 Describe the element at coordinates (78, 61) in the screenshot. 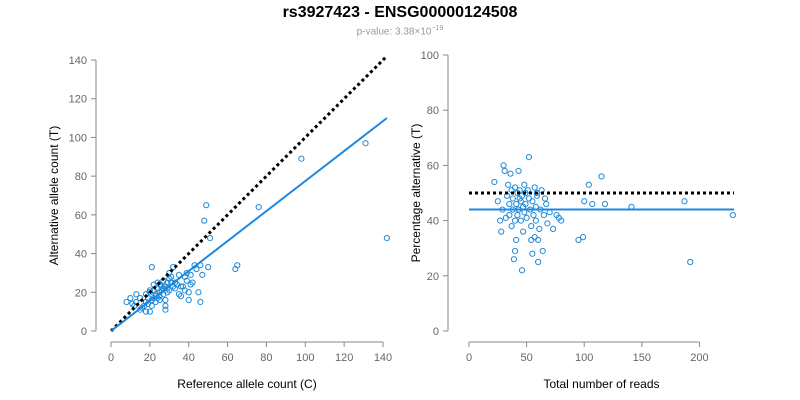

I see `panel1-y-tick-label: 140` at that location.